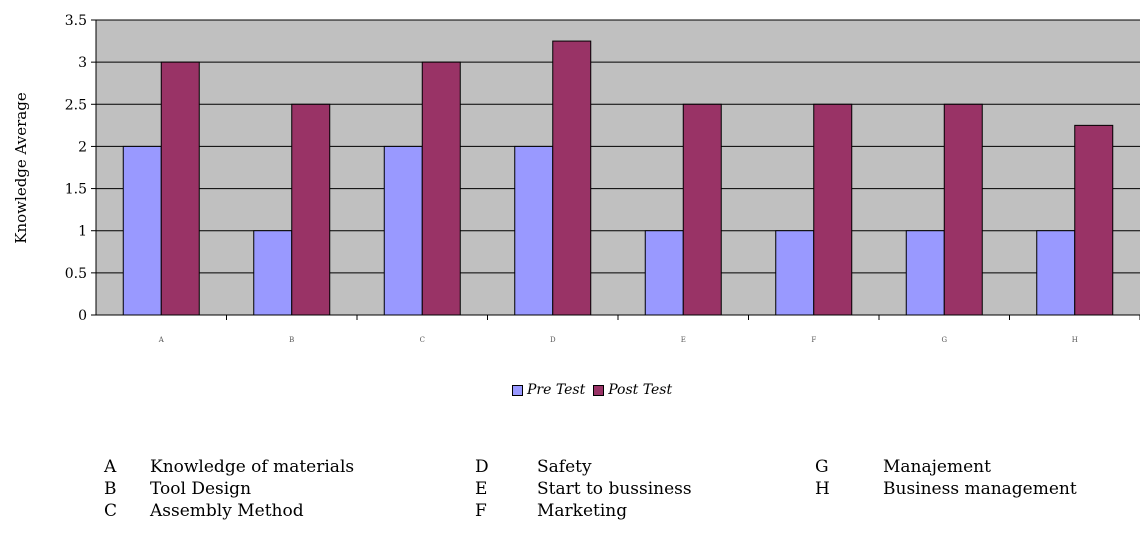  I want to click on x-tick-label: B, so click(291, 340).